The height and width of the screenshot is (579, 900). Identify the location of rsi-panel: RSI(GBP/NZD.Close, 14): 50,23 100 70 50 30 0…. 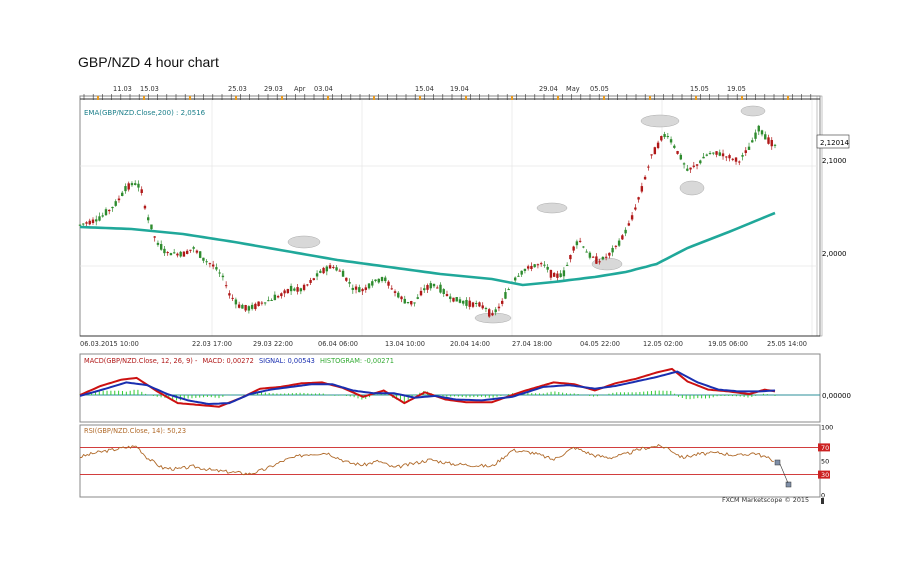
(456, 464).